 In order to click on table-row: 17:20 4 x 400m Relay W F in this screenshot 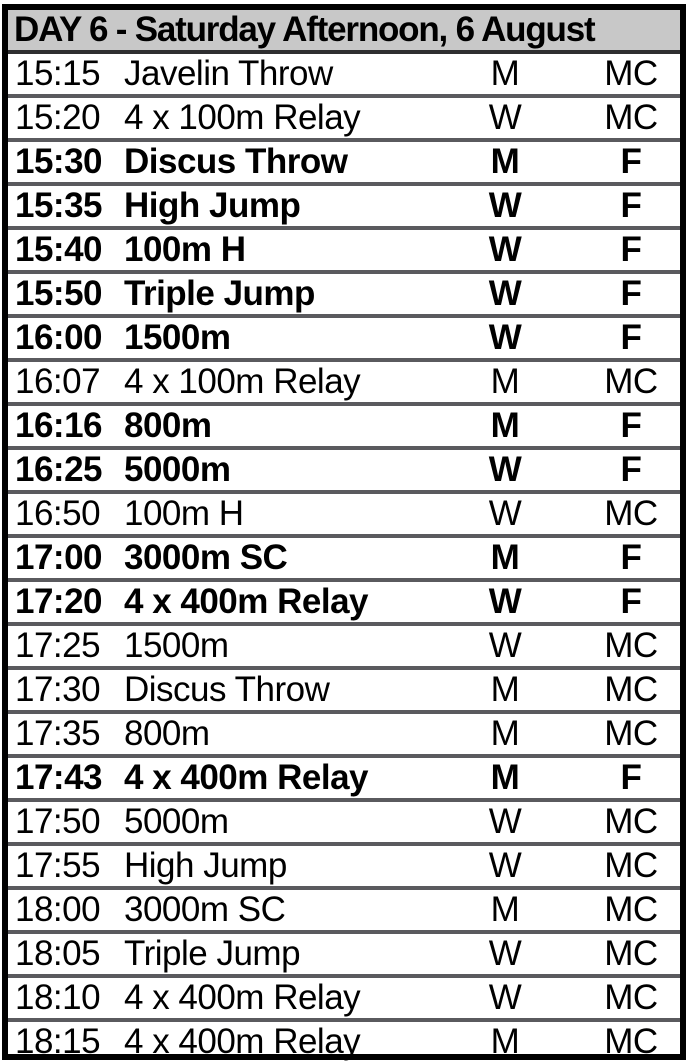, I will do `click(344, 604)`.